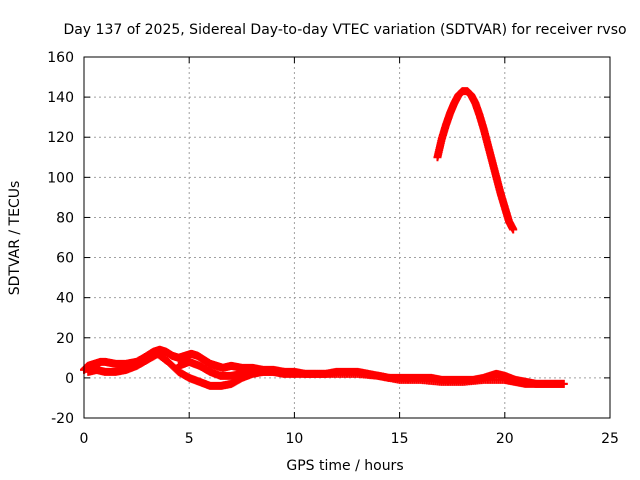 The height and width of the screenshot is (480, 640). What do you see at coordinates (400, 439) in the screenshot?
I see `x-tick-label: 15` at bounding box center [400, 439].